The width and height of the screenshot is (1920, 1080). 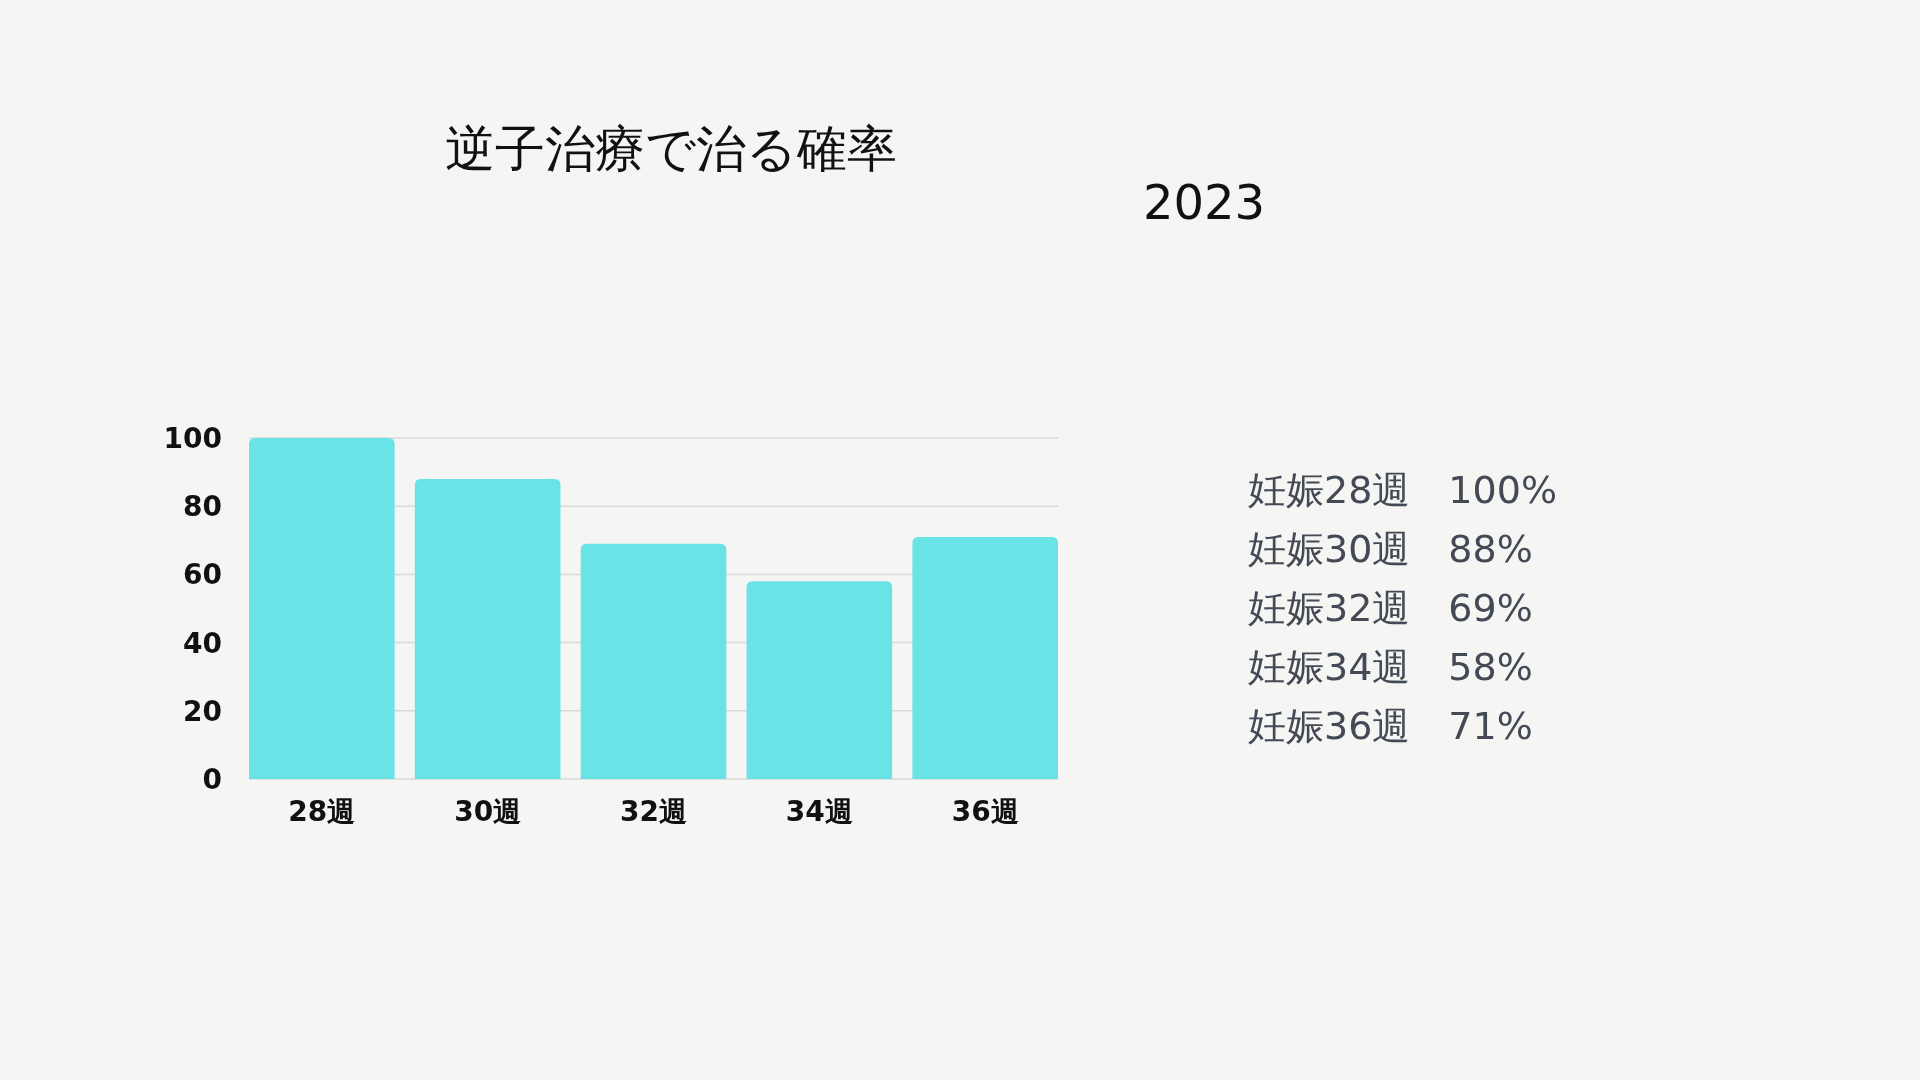 What do you see at coordinates (1390, 549) in the screenshot?
I see `text: 妊娠30週 88%` at bounding box center [1390, 549].